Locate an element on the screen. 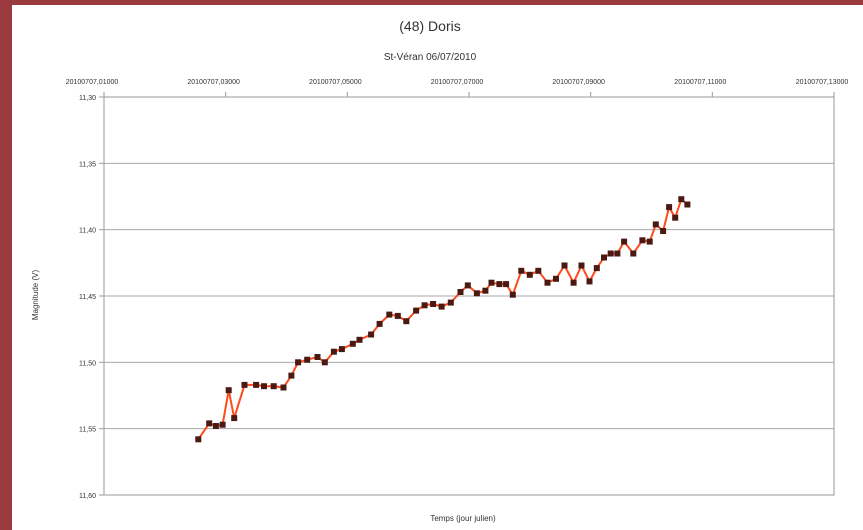  y-tick-label: 11,40 is located at coordinates (87, 231).